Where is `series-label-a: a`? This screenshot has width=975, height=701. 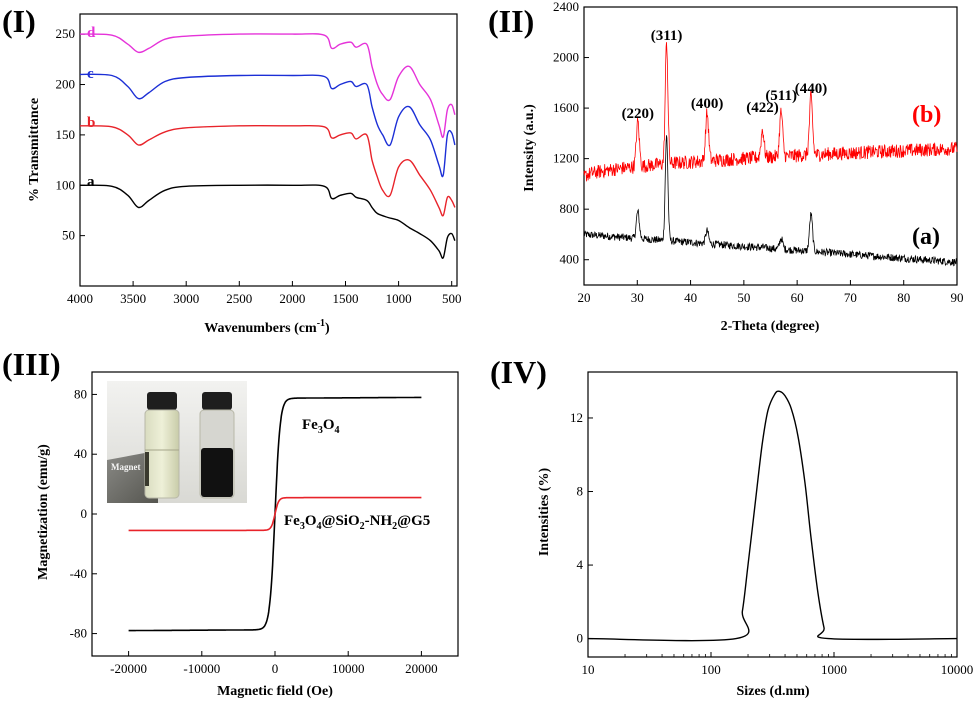 series-label-a: a is located at coordinates (91, 182).